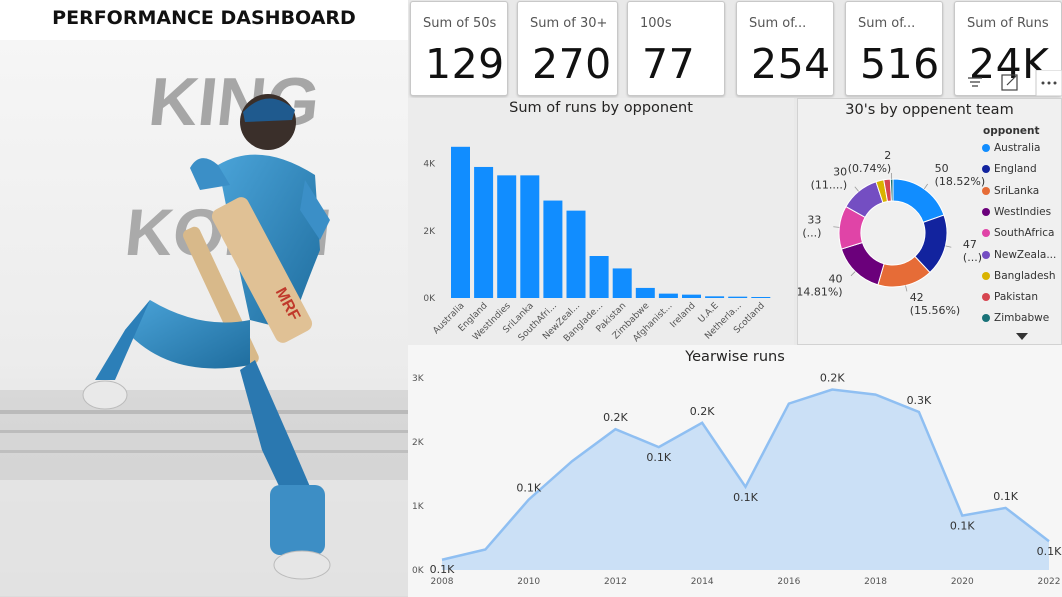 This screenshot has height=597, width=1062. Describe the element at coordinates (785, 48) in the screenshot. I see `kpi-card-4: Sum of... 254` at that location.